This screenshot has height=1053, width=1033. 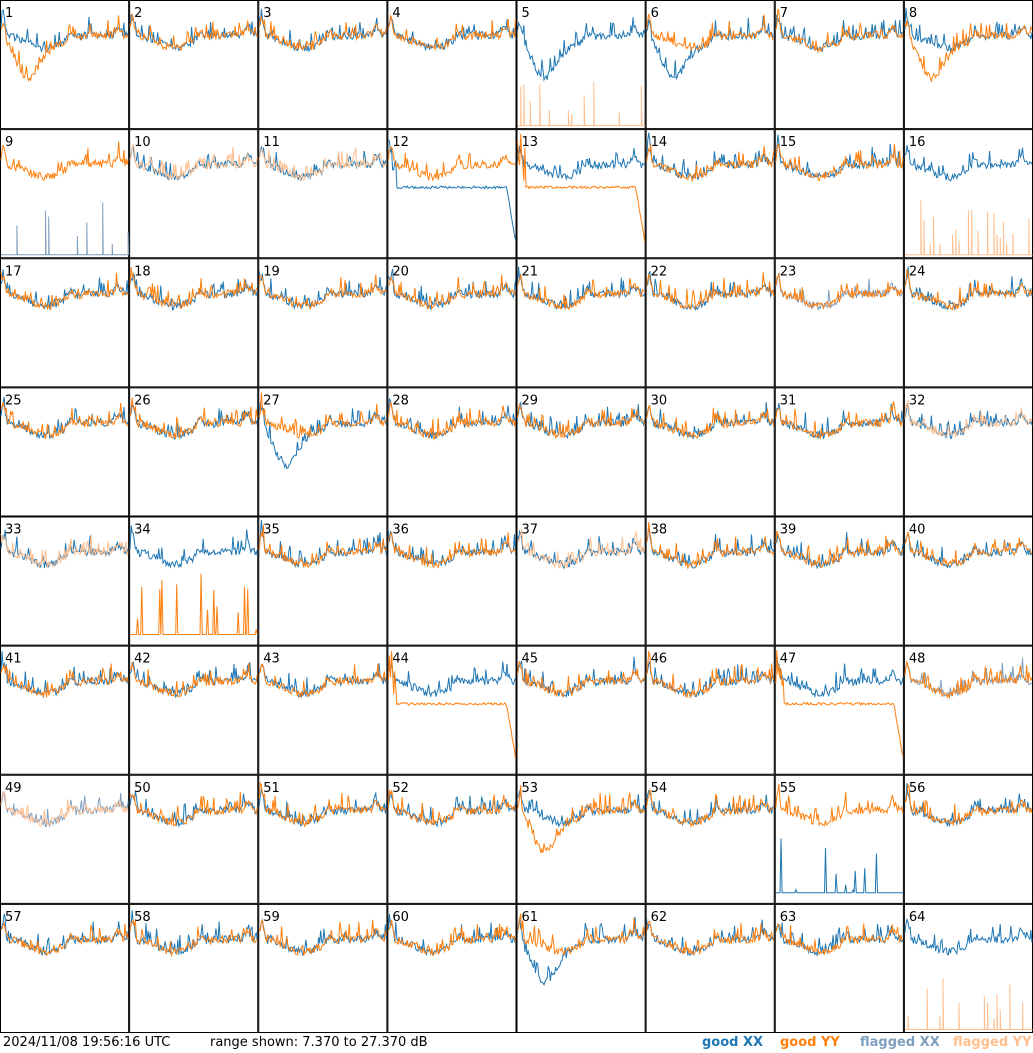 I want to click on panel-label: 40, so click(x=917, y=530).